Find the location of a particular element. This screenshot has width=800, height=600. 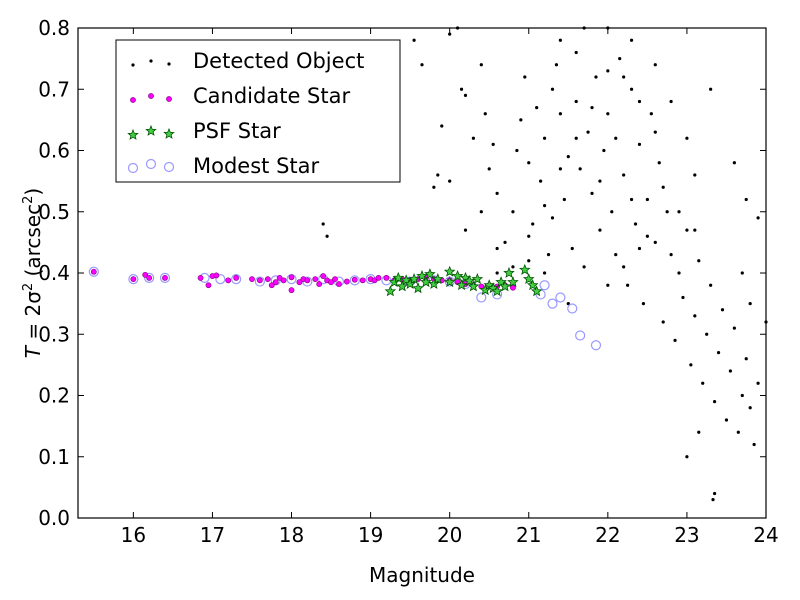

legend-marker-modest is located at coordinates (151, 166).